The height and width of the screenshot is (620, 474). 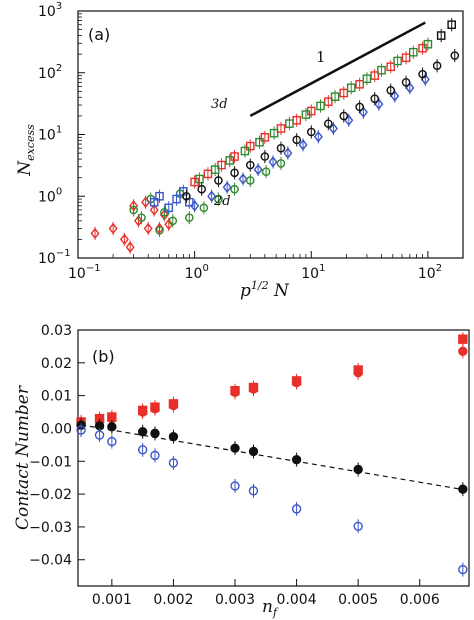 I want to click on annotation-3d: 3d, so click(x=219, y=104).